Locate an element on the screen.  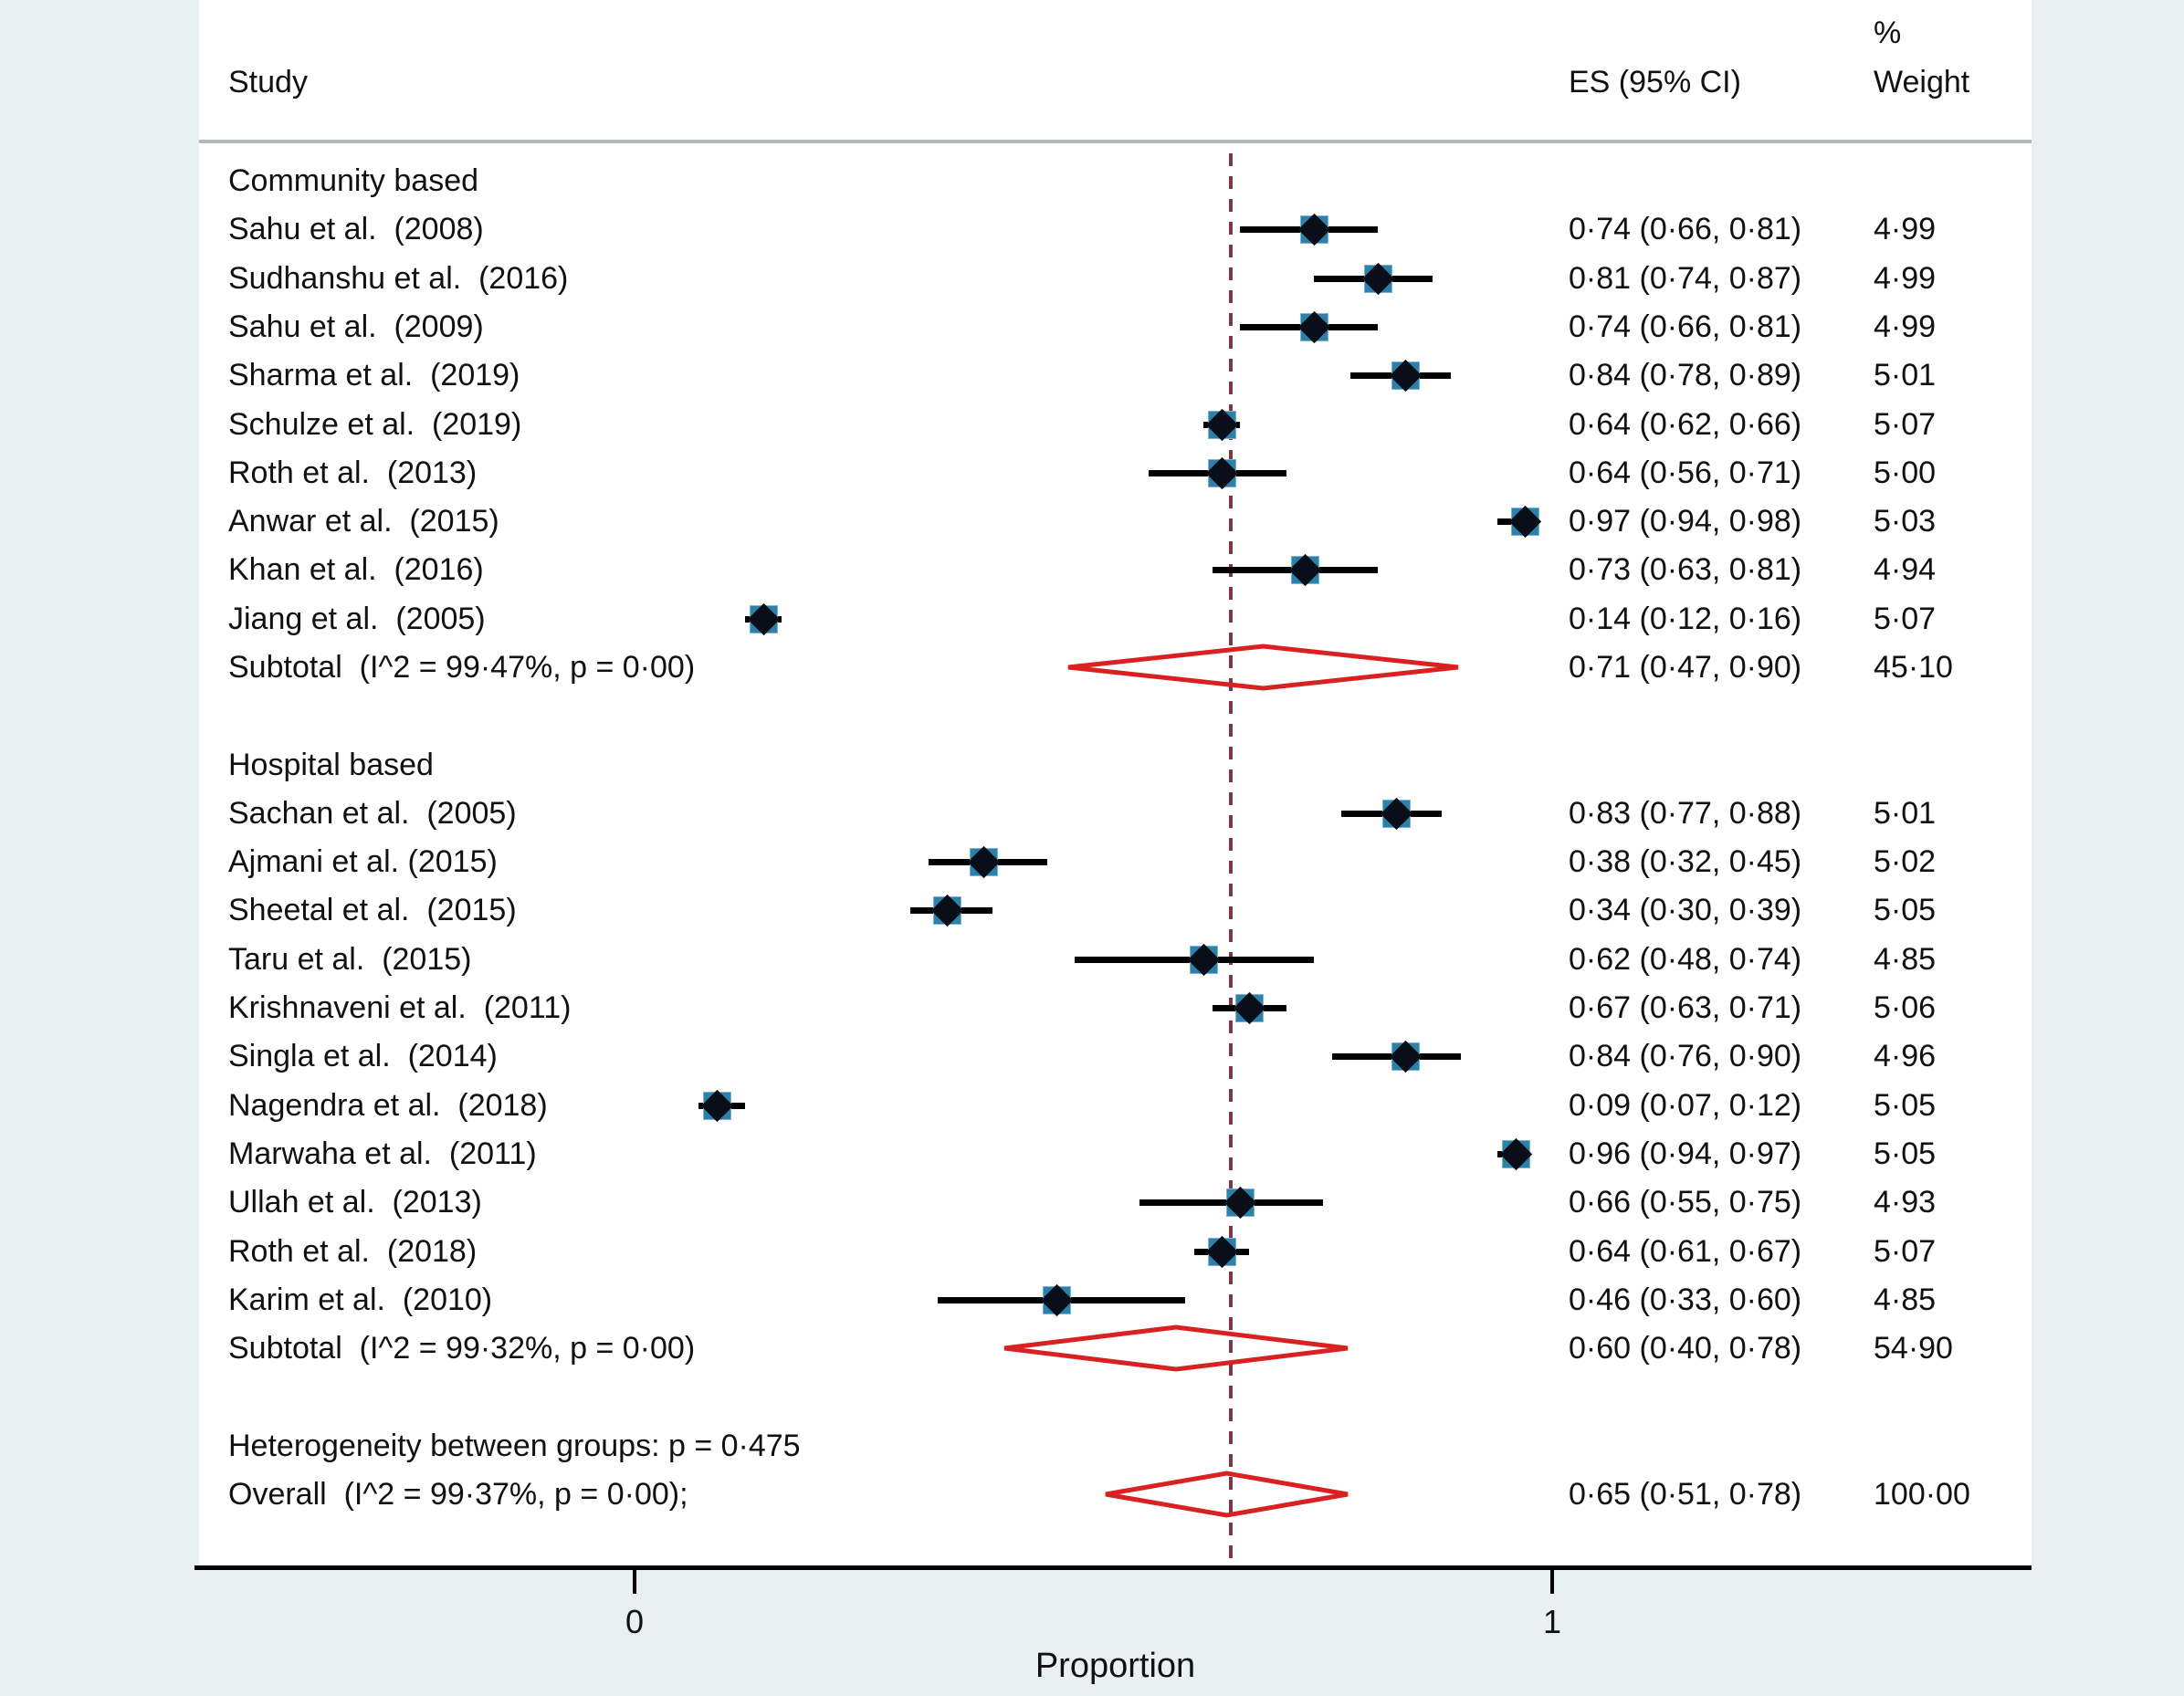
study-weight-value: 5·00 is located at coordinates (1906, 472).